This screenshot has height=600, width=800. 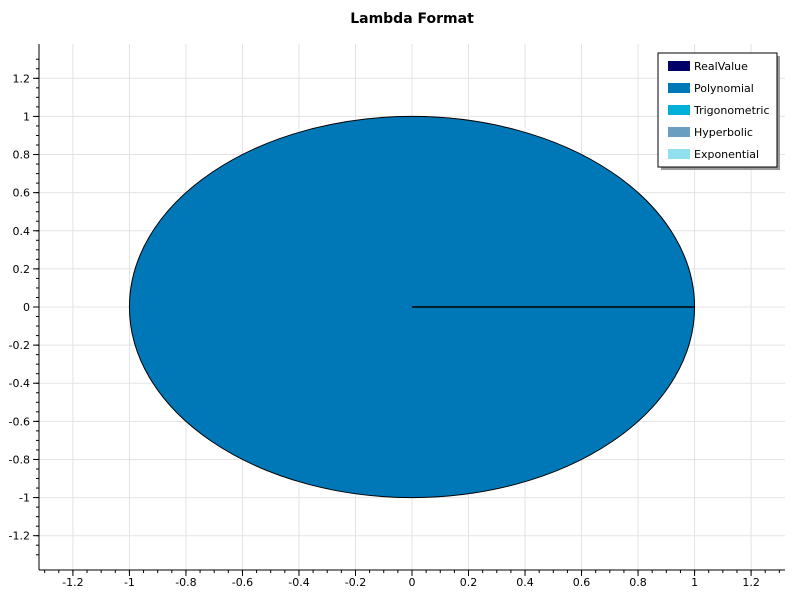 I want to click on y-tick-label: 0.6, so click(x=22, y=193).